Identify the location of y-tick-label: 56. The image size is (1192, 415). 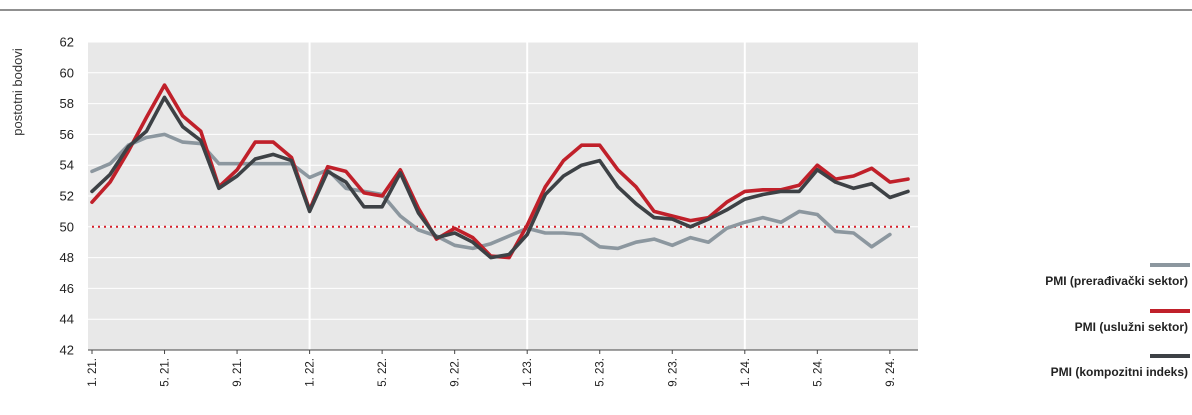
(67, 134).